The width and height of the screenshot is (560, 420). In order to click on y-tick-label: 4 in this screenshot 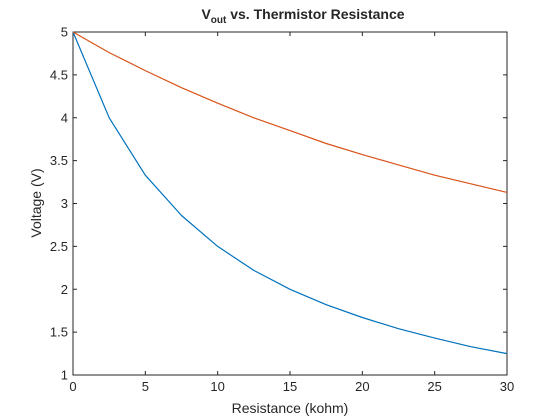, I will do `click(64, 117)`.